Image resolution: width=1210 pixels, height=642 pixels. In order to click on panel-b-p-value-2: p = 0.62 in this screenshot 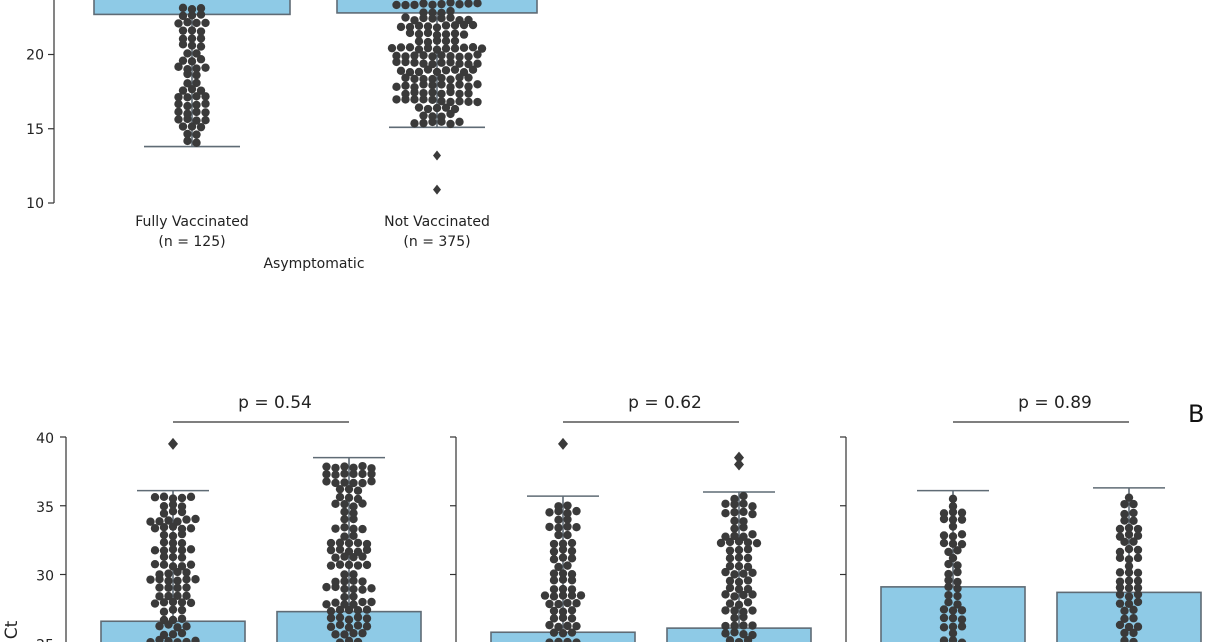, I will do `click(665, 403)`.